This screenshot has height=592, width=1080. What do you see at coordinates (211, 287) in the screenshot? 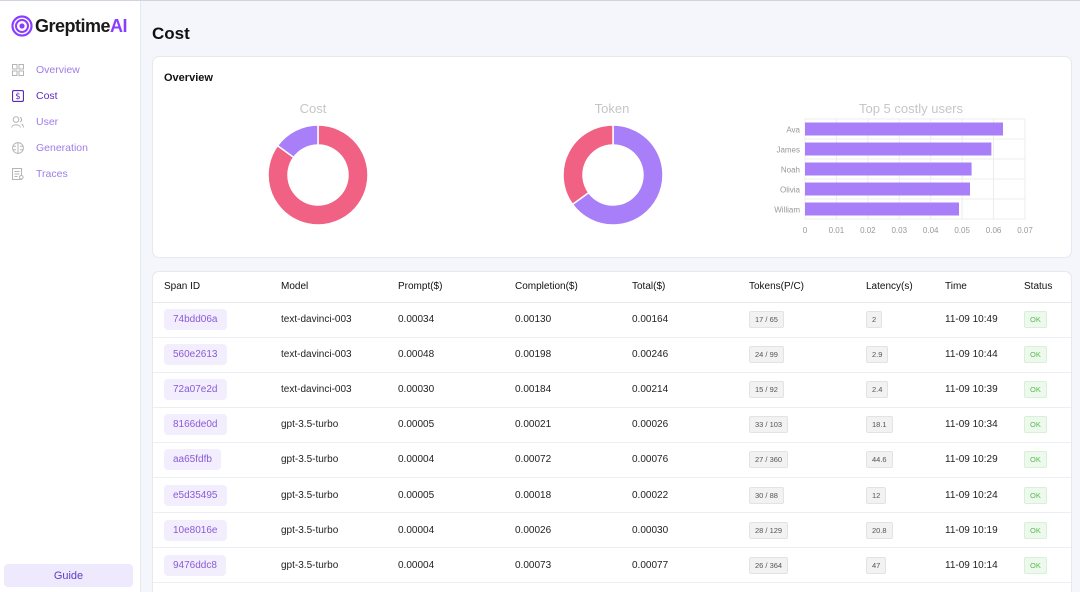
I see `column-header: Span ID` at bounding box center [211, 287].